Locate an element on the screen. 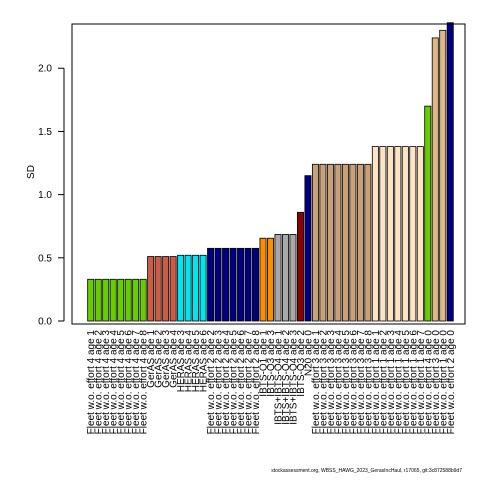 The width and height of the screenshot is (480, 480). x-tick-label: GerAS age 4 is located at coordinates (174, 359).